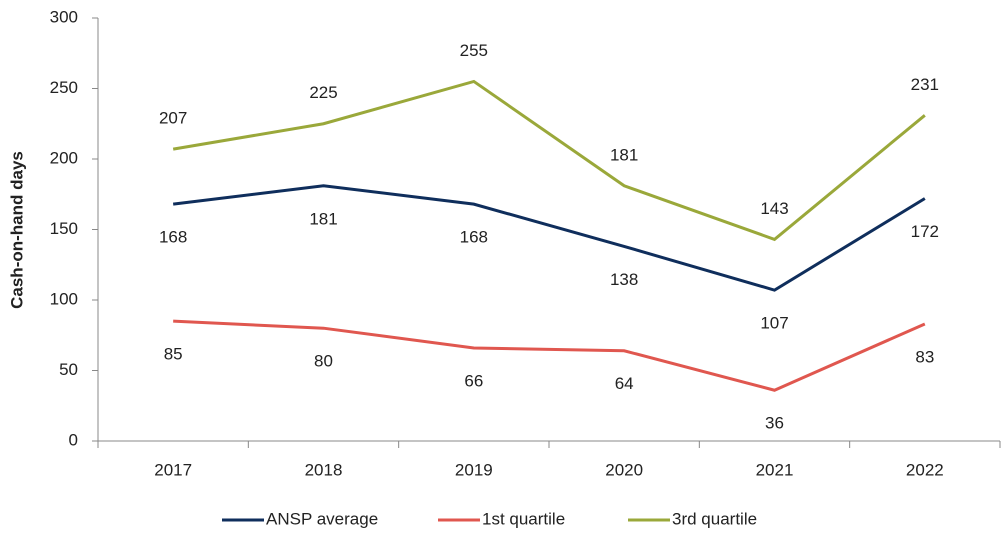 Image resolution: width=1001 pixels, height=543 pixels. I want to click on data-label: 85, so click(173, 354).